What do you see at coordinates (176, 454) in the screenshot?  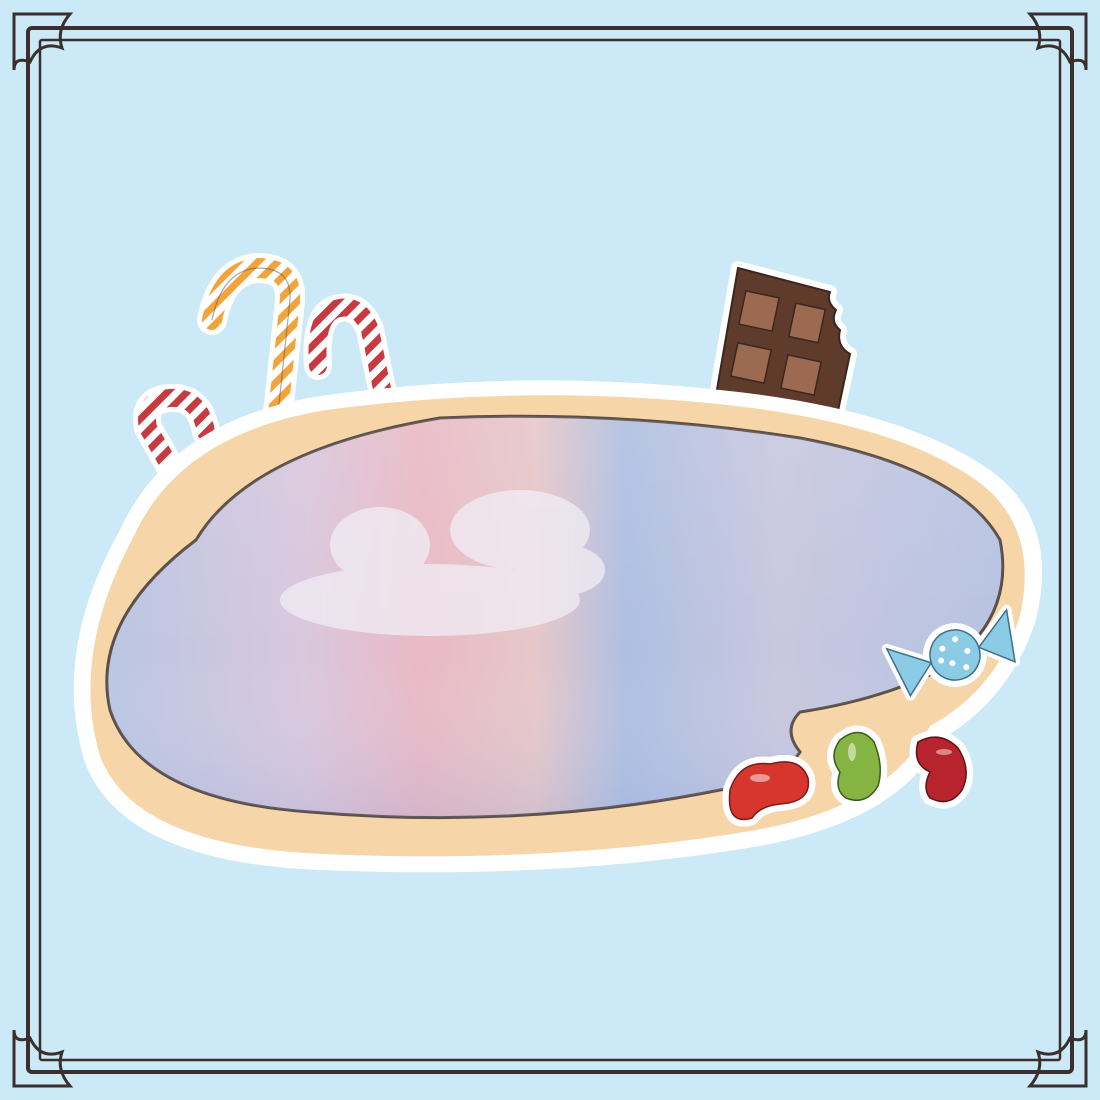 I see `candy-cane-red-left` at bounding box center [176, 454].